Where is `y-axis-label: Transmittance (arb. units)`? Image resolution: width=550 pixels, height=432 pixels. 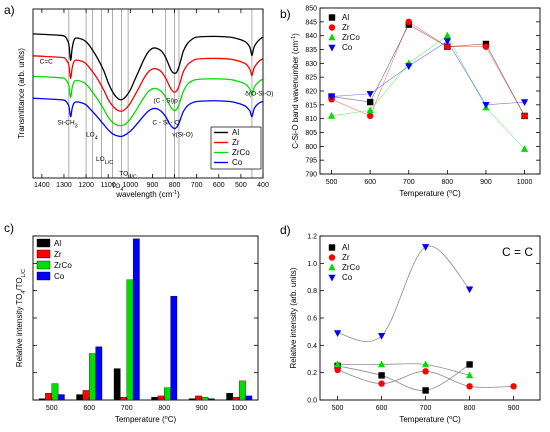 y-axis-label: Transmittance (arb. units) is located at coordinates (21, 93).